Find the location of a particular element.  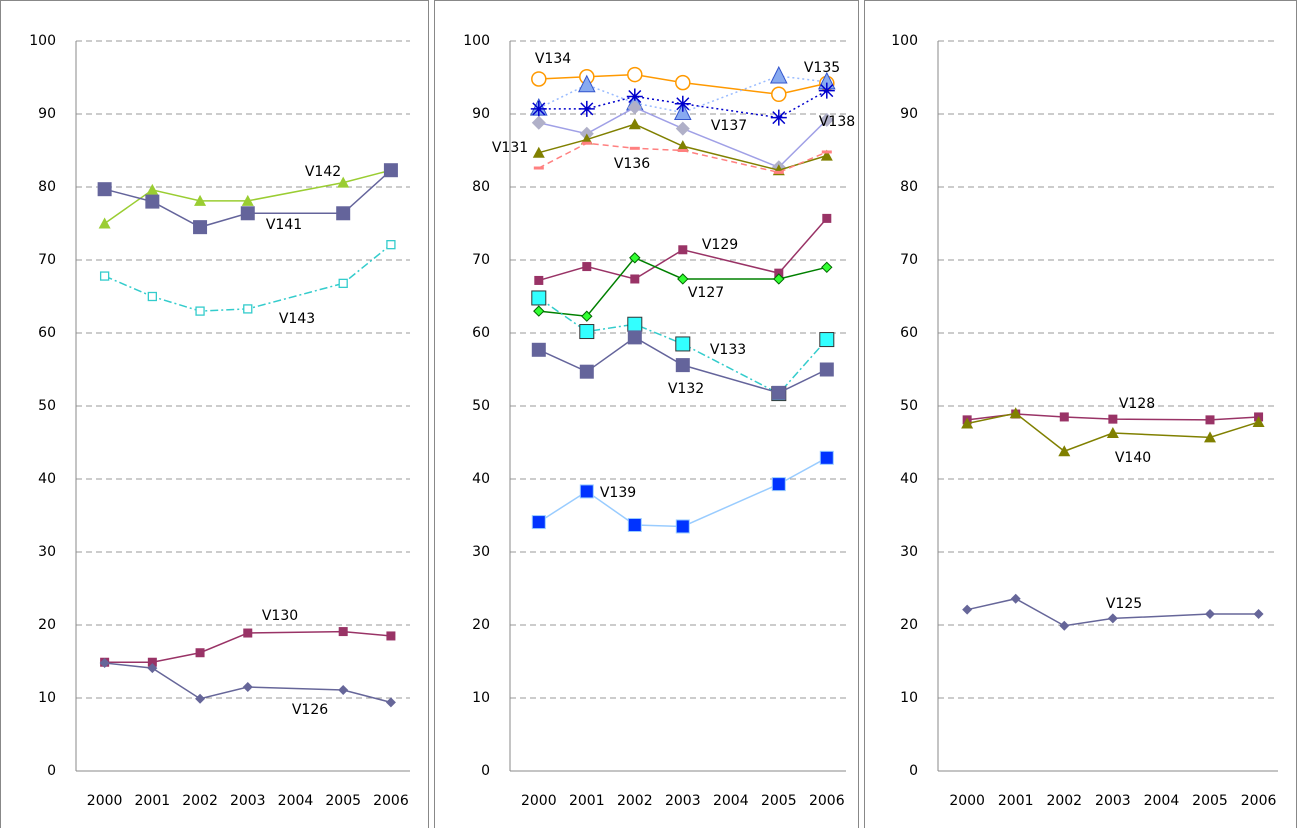

series-label: V139 is located at coordinates (618, 493).